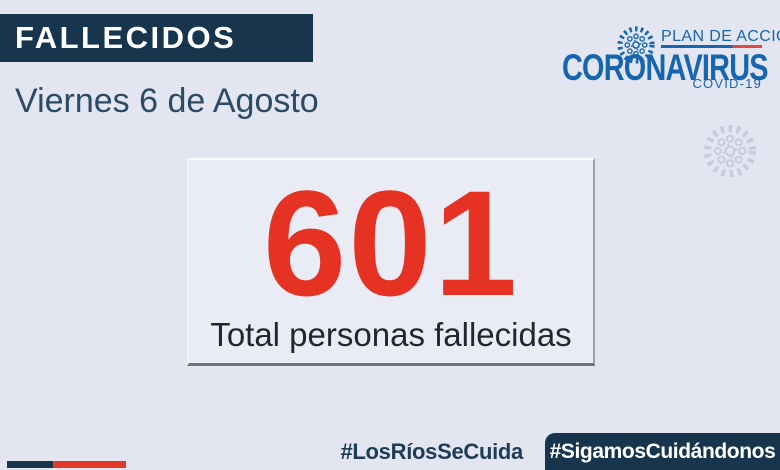 The image size is (780, 470). I want to click on title-banner: FALLECIDOS, so click(156, 38).